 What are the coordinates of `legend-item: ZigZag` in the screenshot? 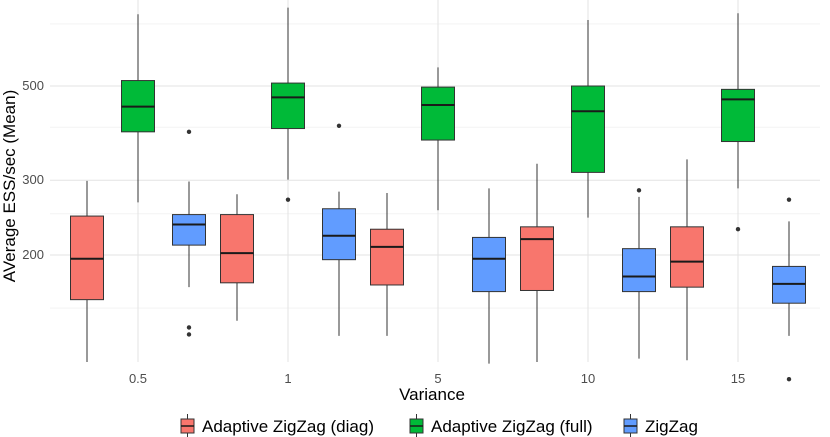 It's located at (660, 425).